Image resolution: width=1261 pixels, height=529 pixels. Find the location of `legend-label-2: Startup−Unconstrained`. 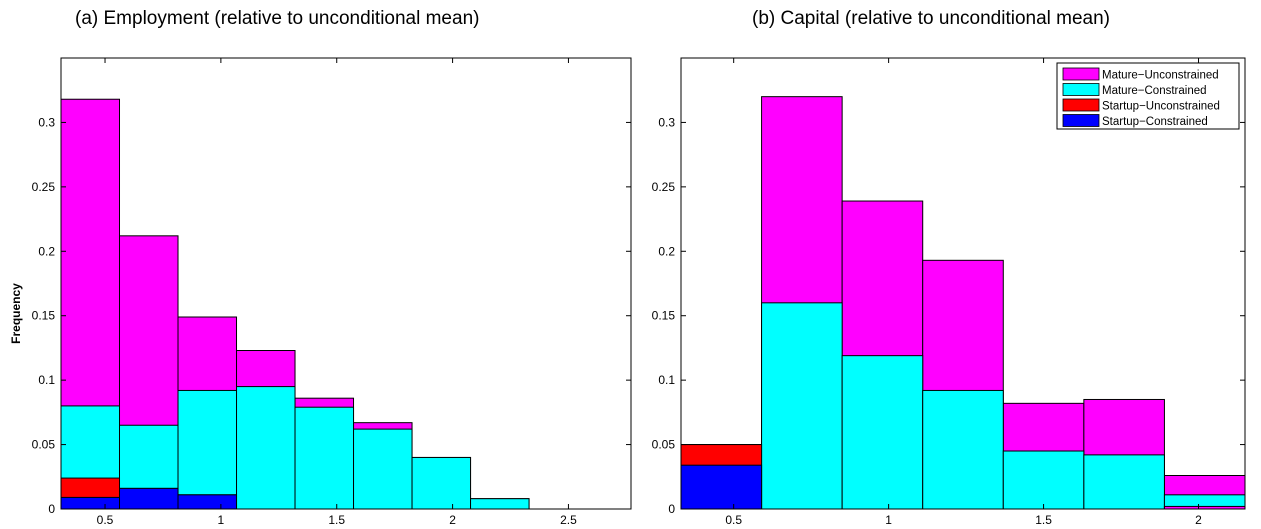

legend-label-2: Startup−Unconstrained is located at coordinates (1161, 107).